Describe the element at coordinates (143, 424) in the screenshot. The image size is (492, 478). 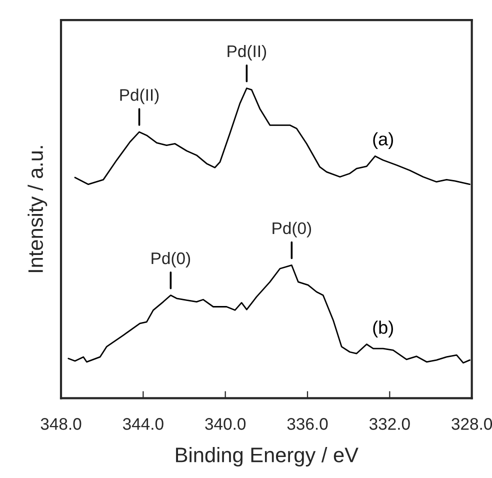
I see `x-tick-label: 344.0` at that location.